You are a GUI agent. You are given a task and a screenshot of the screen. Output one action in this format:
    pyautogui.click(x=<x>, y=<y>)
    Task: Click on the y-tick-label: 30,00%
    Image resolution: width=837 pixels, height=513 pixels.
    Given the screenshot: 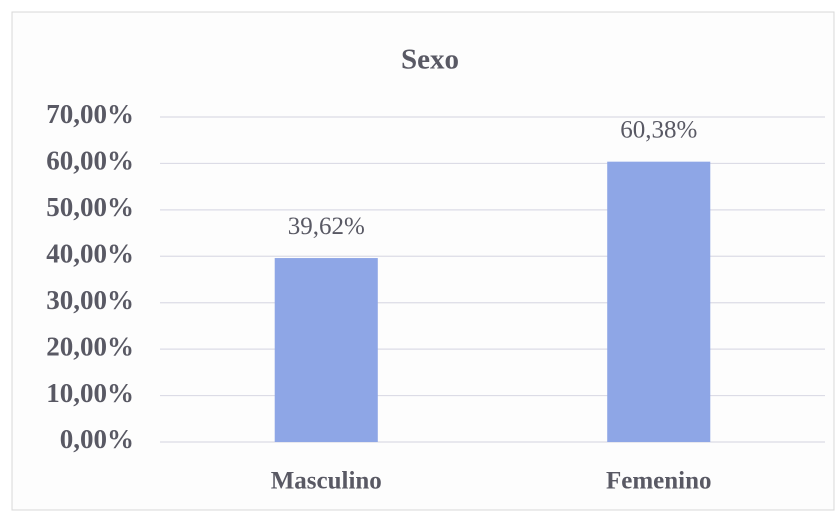 What is the action you would take?
    pyautogui.click(x=90, y=300)
    